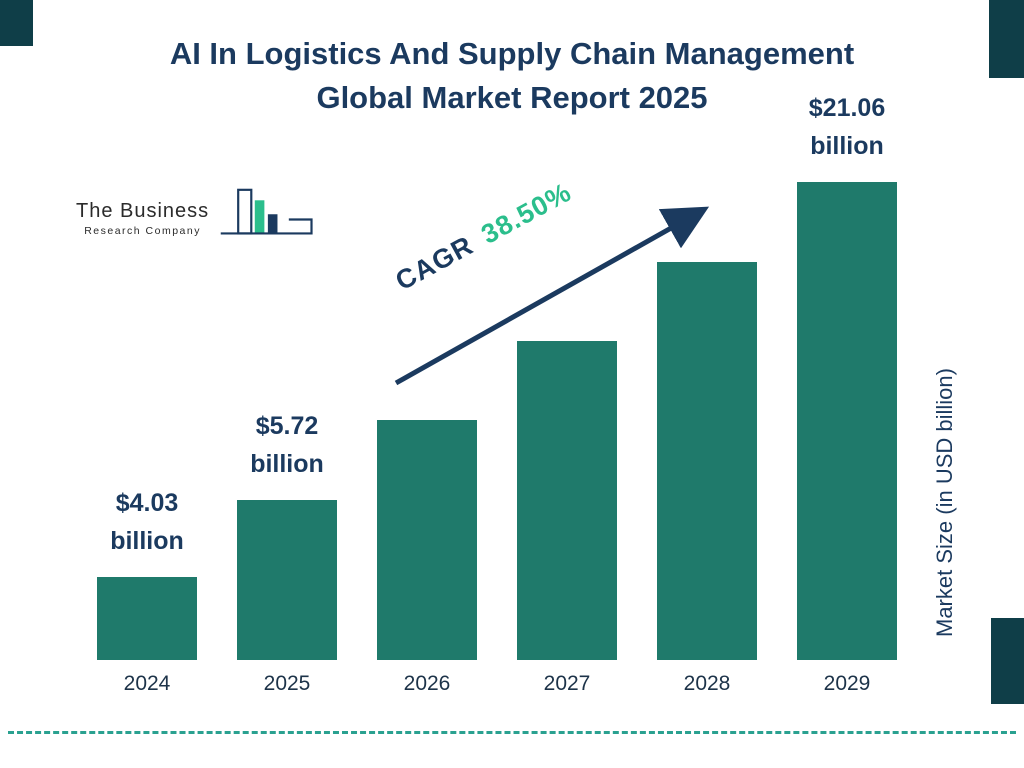 The image size is (1024, 768). I want to click on value-amount: $5.72, so click(287, 425).